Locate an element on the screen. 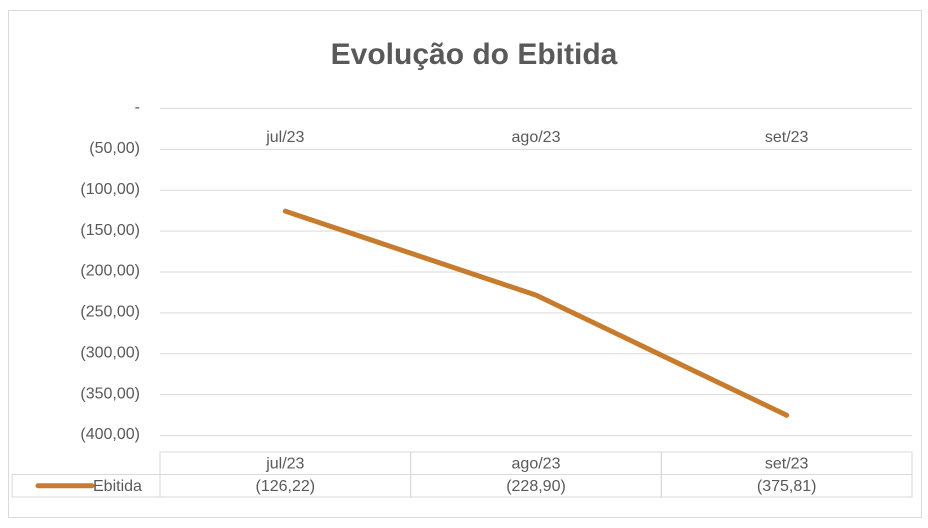 The height and width of the screenshot is (528, 928). x-tick-label: set/23 is located at coordinates (787, 137).